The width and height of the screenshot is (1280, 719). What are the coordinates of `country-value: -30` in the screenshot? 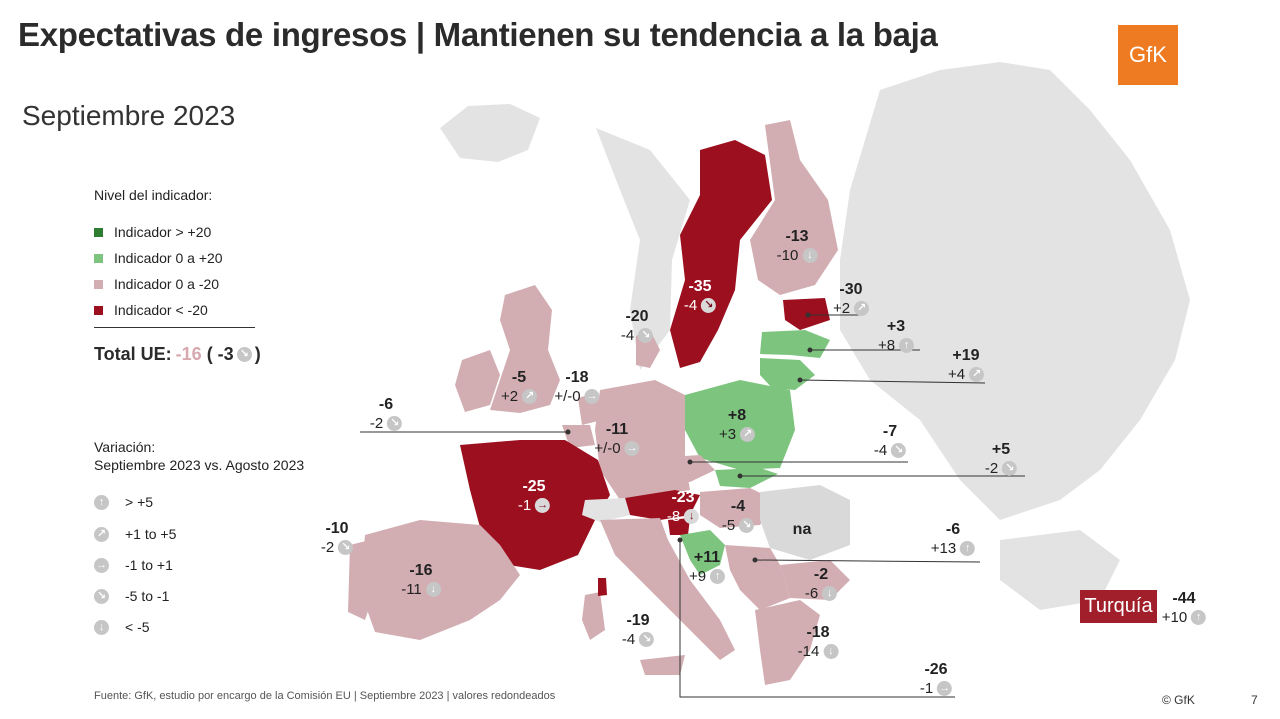 It's located at (851, 289).